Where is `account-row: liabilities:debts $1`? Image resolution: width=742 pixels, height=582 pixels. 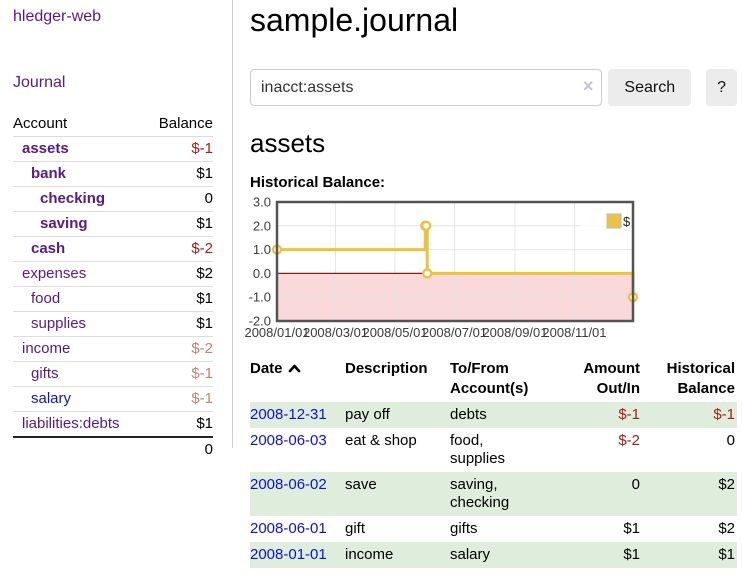 account-row: liabilities:debts $1 is located at coordinates (113, 424).